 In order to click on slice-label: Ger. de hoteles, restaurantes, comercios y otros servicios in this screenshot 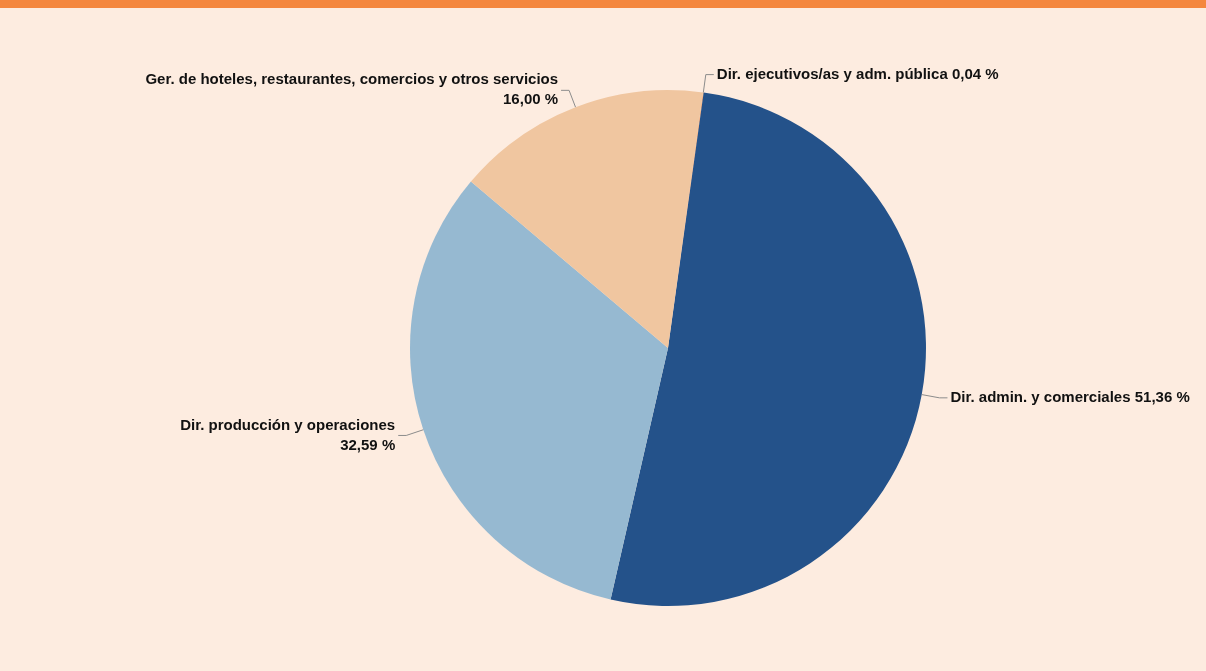, I will do `click(352, 79)`.